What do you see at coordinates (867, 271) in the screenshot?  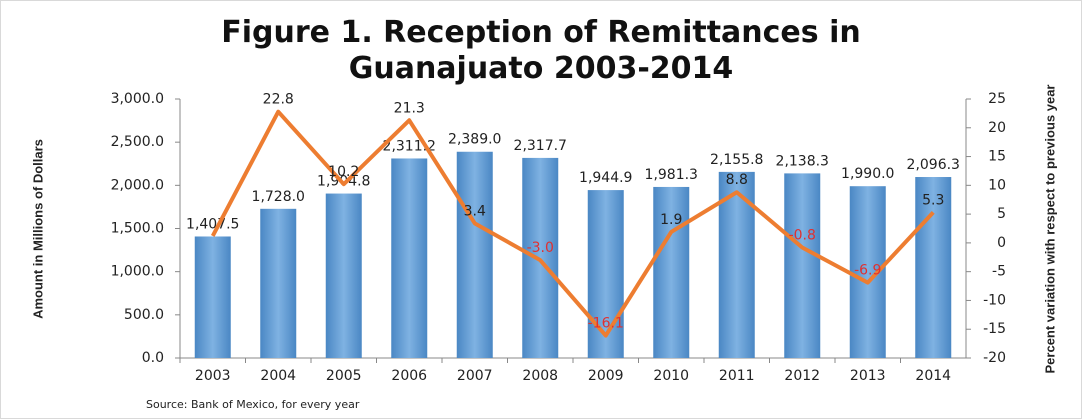 I see `line-value-label: -6.9` at bounding box center [867, 271].